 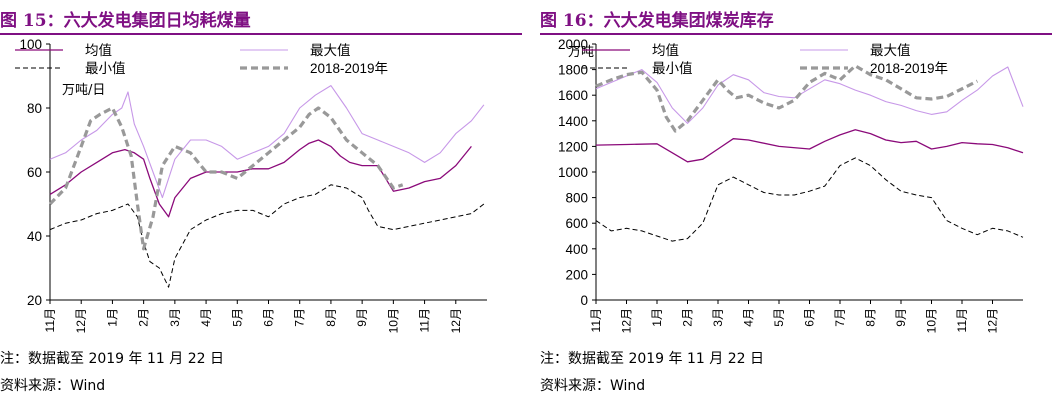 What do you see at coordinates (581, 52) in the screenshot?
I see `y-unit-label: 万吨` at bounding box center [581, 52].